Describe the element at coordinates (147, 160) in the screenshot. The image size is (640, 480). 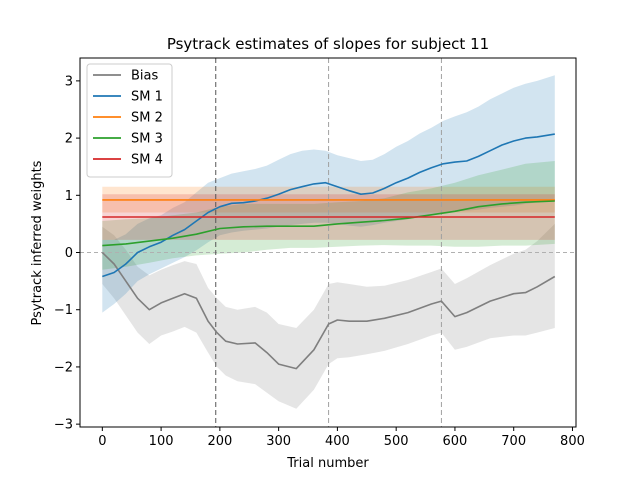
I see `legend-label: SM 4` at that location.